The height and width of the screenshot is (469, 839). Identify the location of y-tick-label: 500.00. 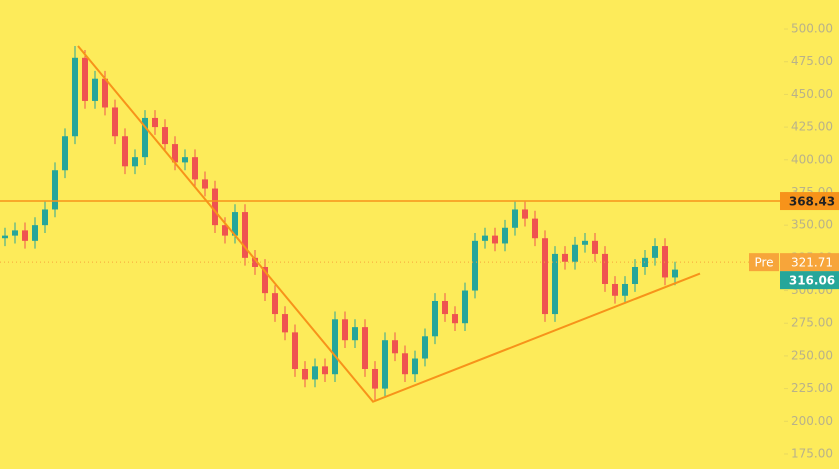
(812, 29).